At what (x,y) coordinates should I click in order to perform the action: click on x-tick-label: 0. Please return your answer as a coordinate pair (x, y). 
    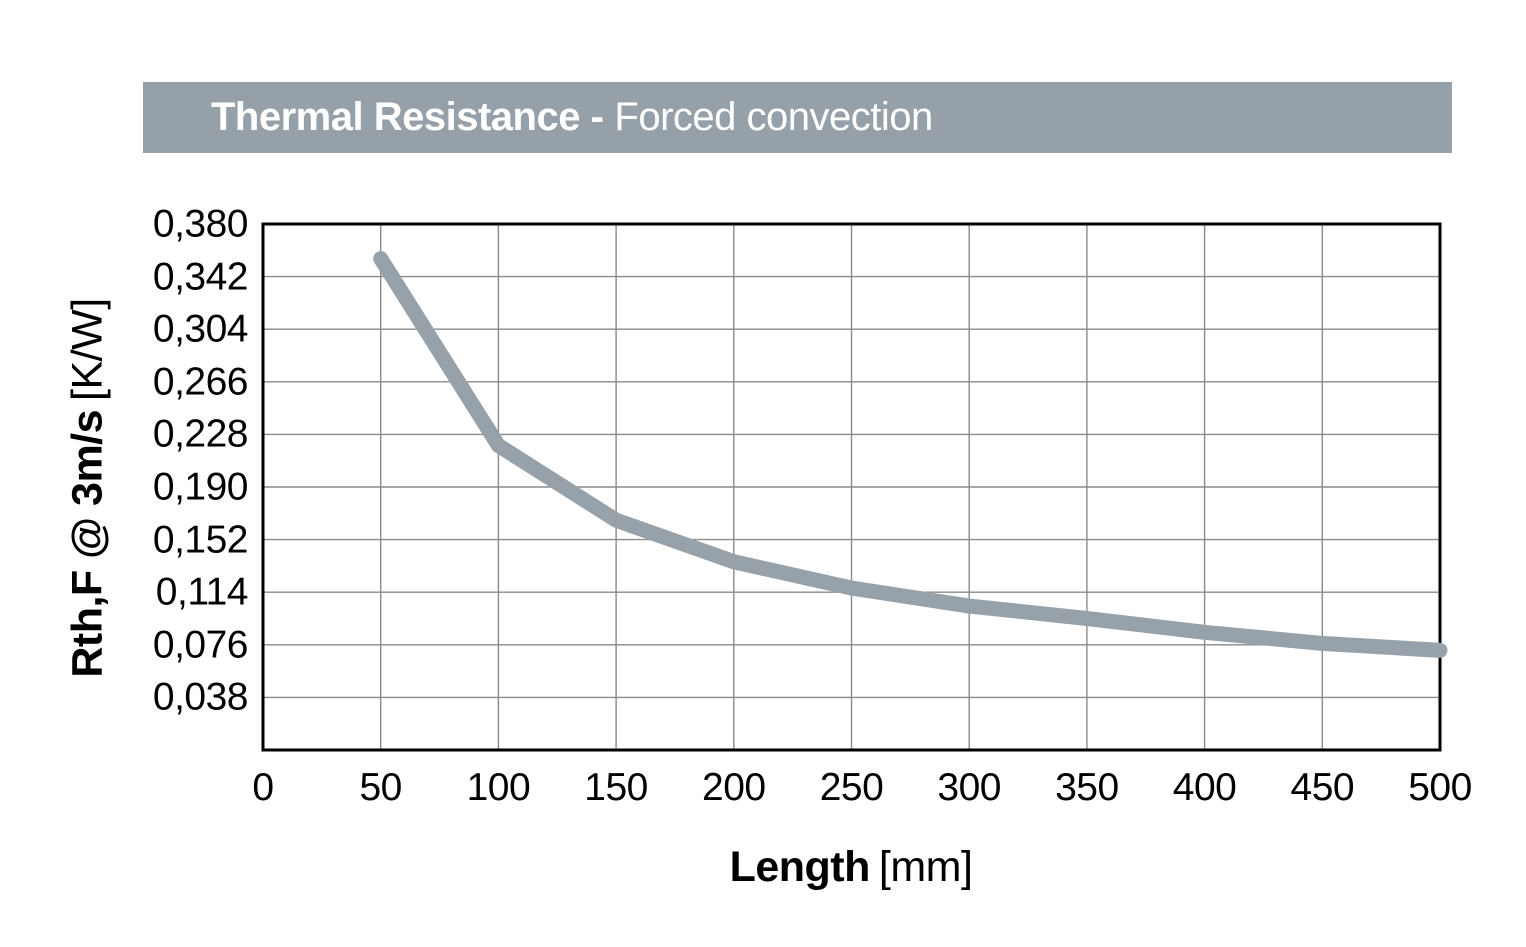
    Looking at the image, I should click on (263, 787).